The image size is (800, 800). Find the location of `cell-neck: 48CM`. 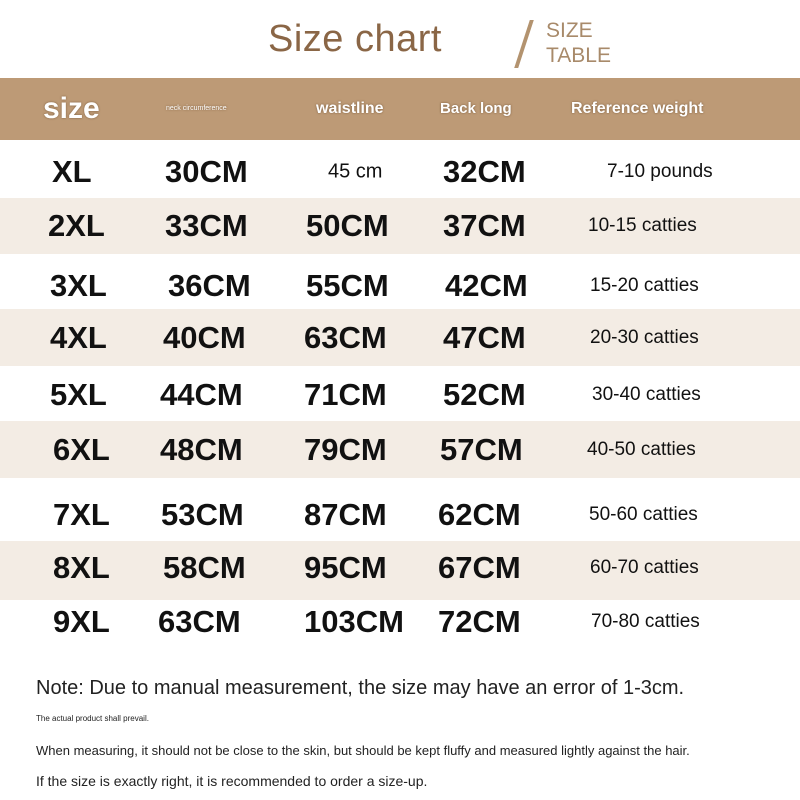

cell-neck: 48CM is located at coordinates (201, 449).